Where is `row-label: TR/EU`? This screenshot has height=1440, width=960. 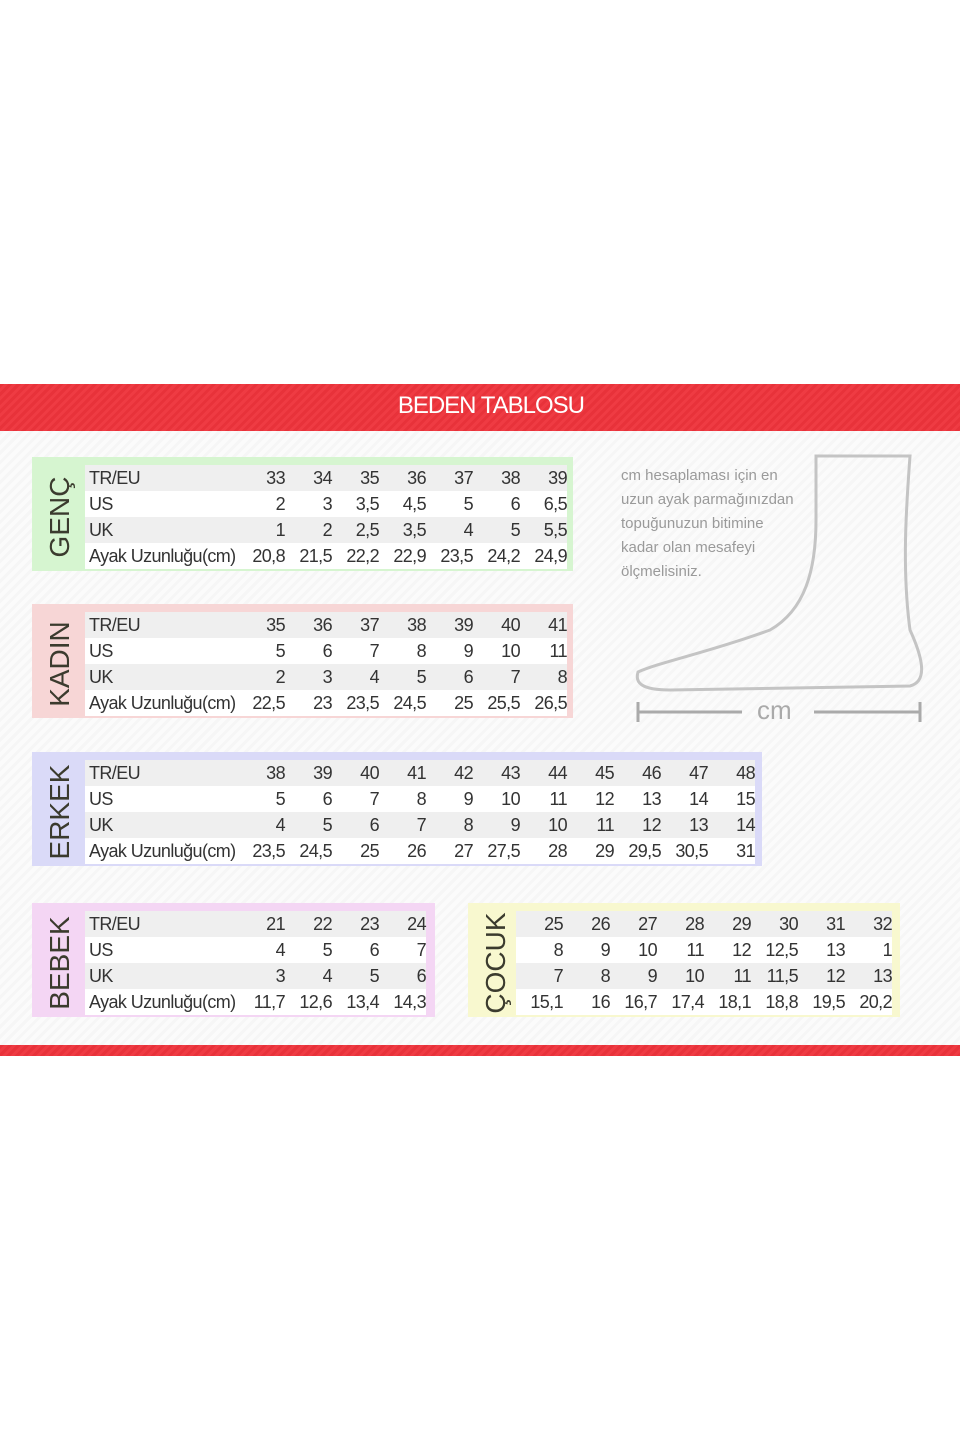 row-label: TR/EU is located at coordinates (115, 923).